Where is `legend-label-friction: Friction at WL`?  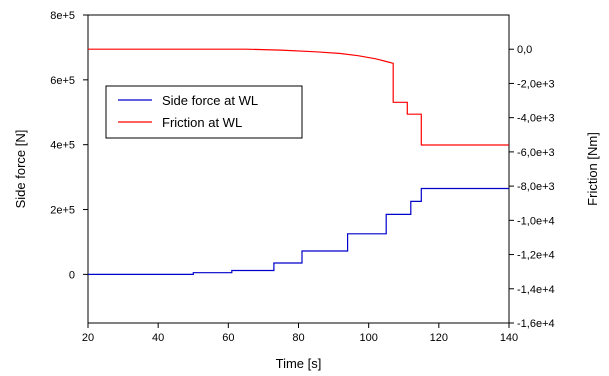 legend-label-friction: Friction at WL is located at coordinates (202, 122).